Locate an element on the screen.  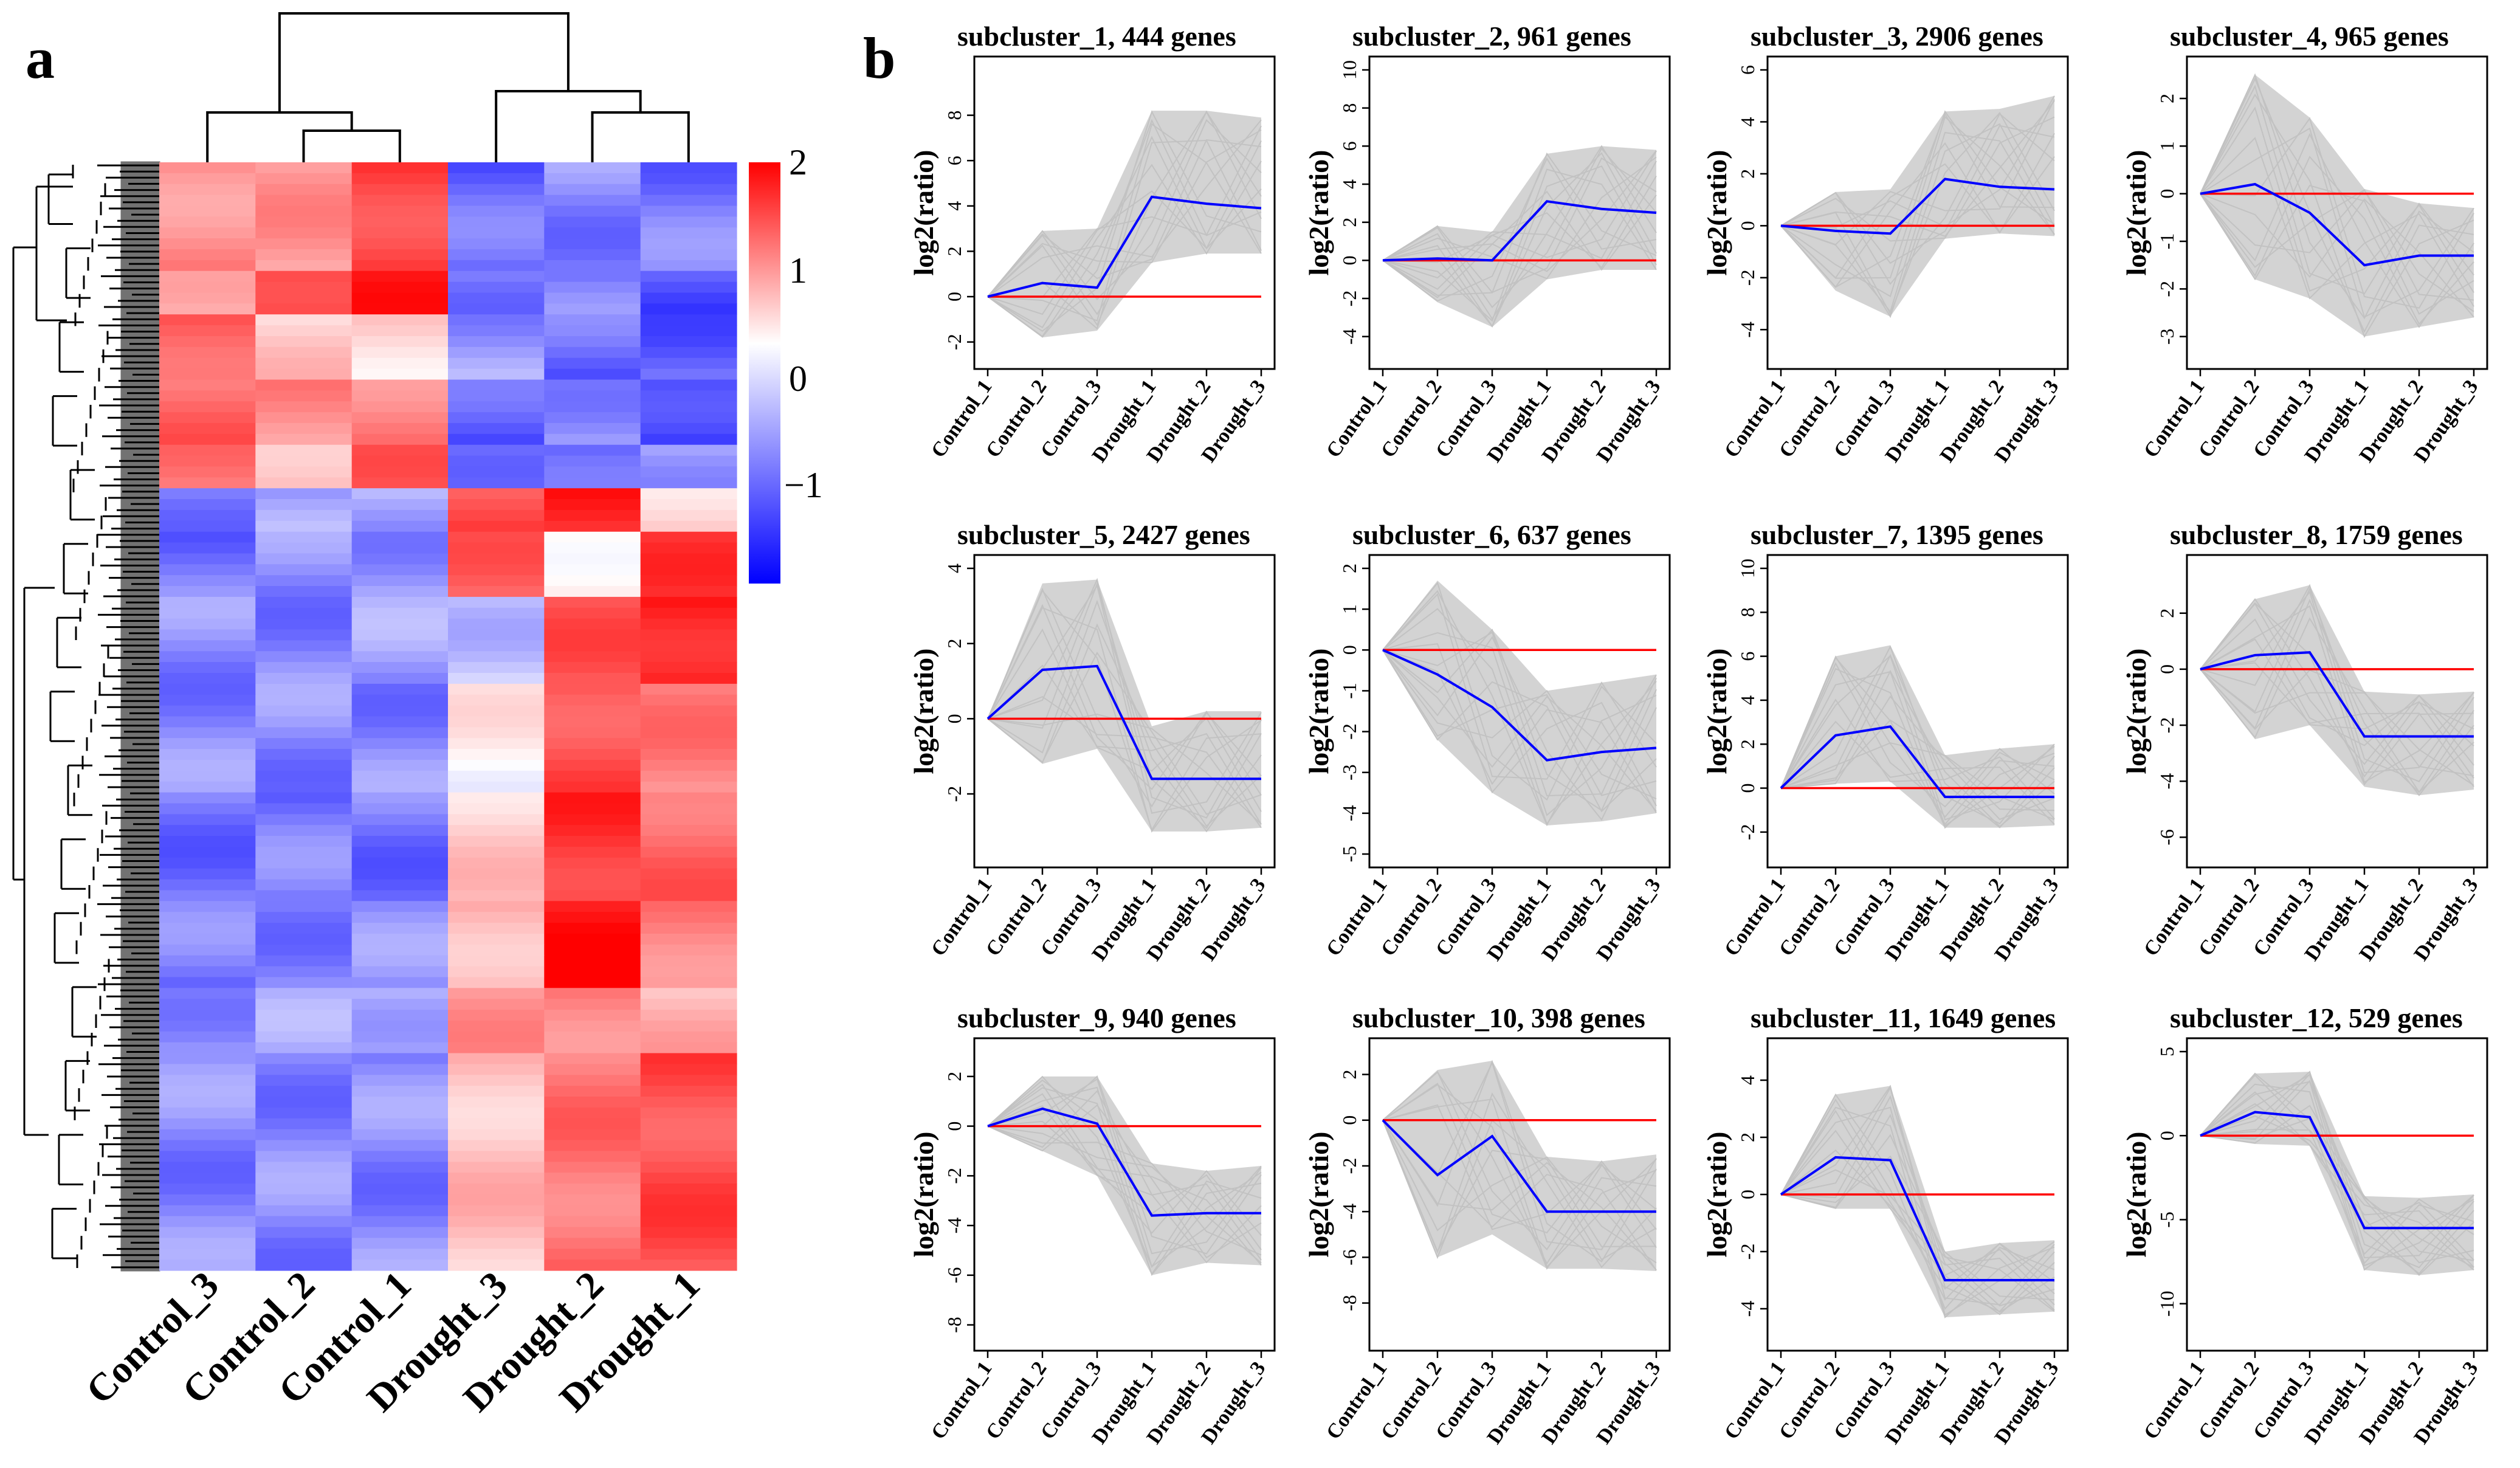
subcluster-title: subcluster_2, 961 genes is located at coordinates (1491, 36).